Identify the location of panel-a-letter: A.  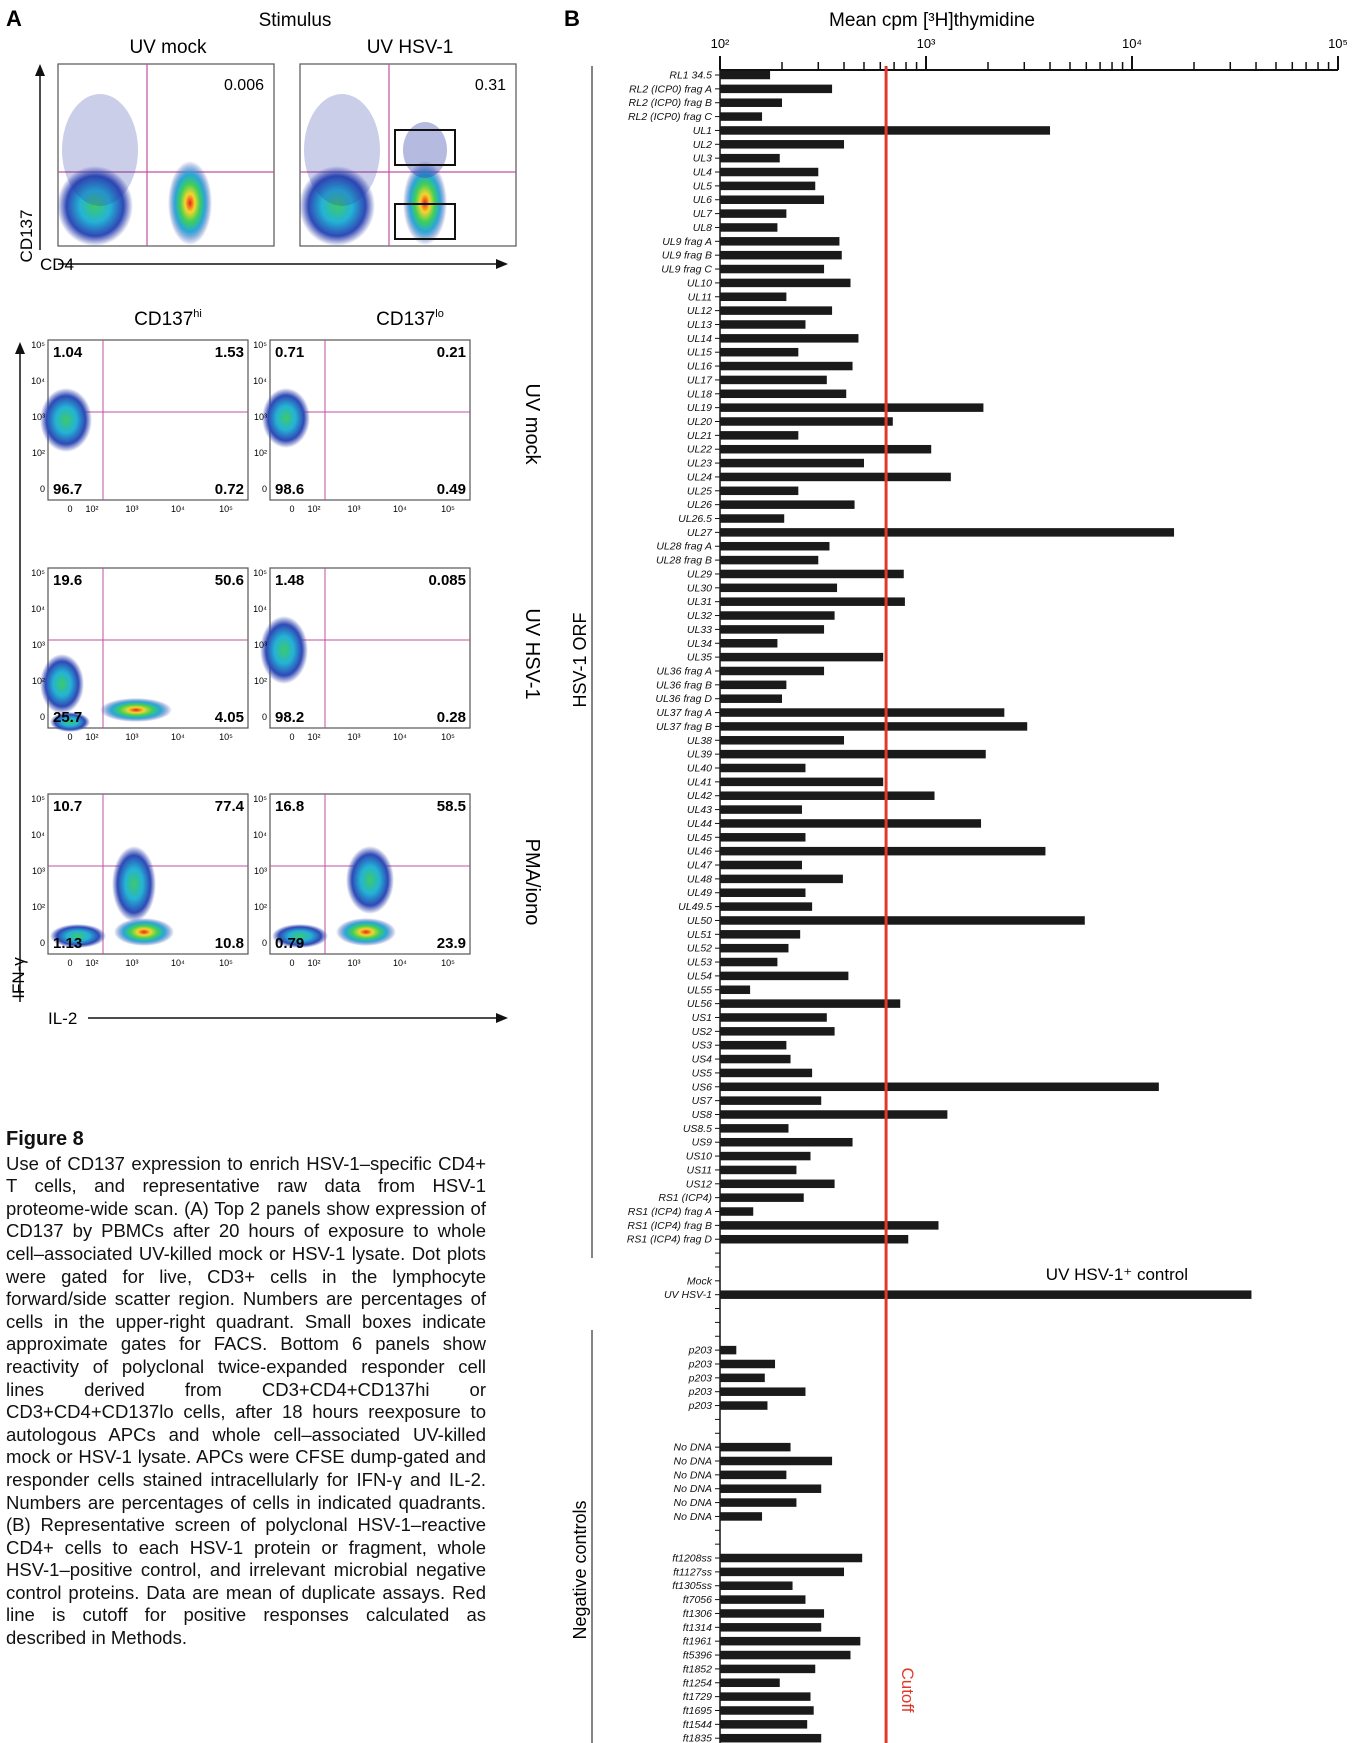
(14, 18).